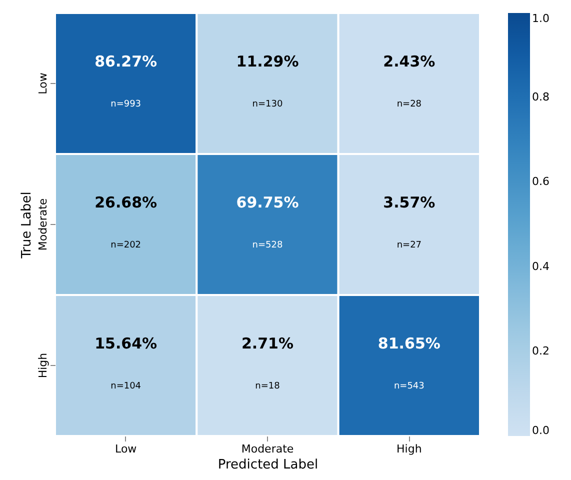 The height and width of the screenshot is (480, 571). Describe the element at coordinates (43, 83) in the screenshot. I see `y-tick-label: Low` at that location.